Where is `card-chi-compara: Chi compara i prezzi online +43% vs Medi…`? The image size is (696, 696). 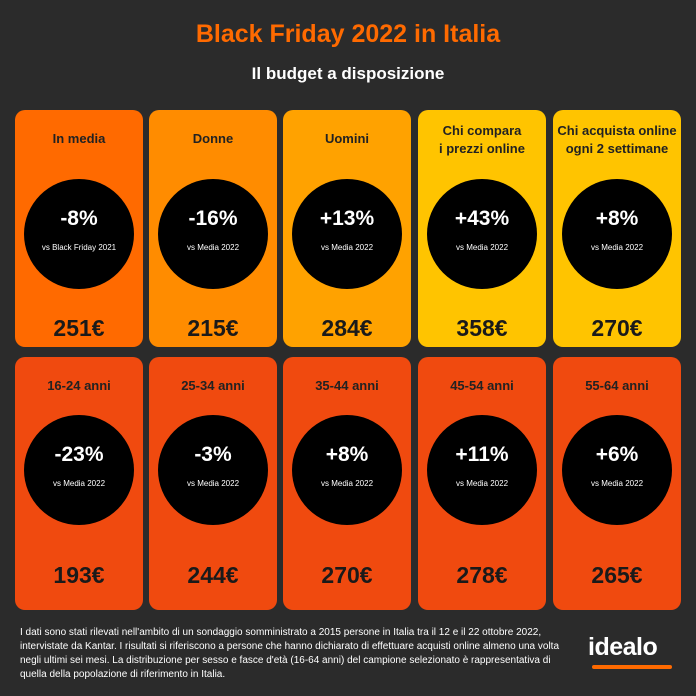
card-chi-compara: Chi compara i prezzi online +43% vs Medi… is located at coordinates (482, 228).